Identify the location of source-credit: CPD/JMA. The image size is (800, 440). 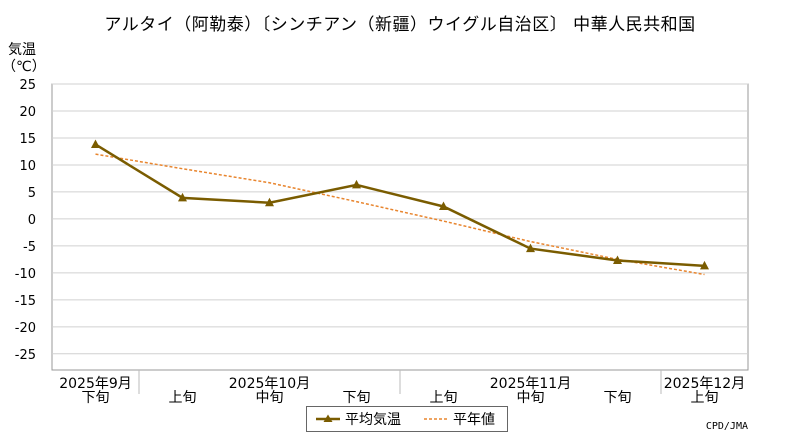
(726, 426).